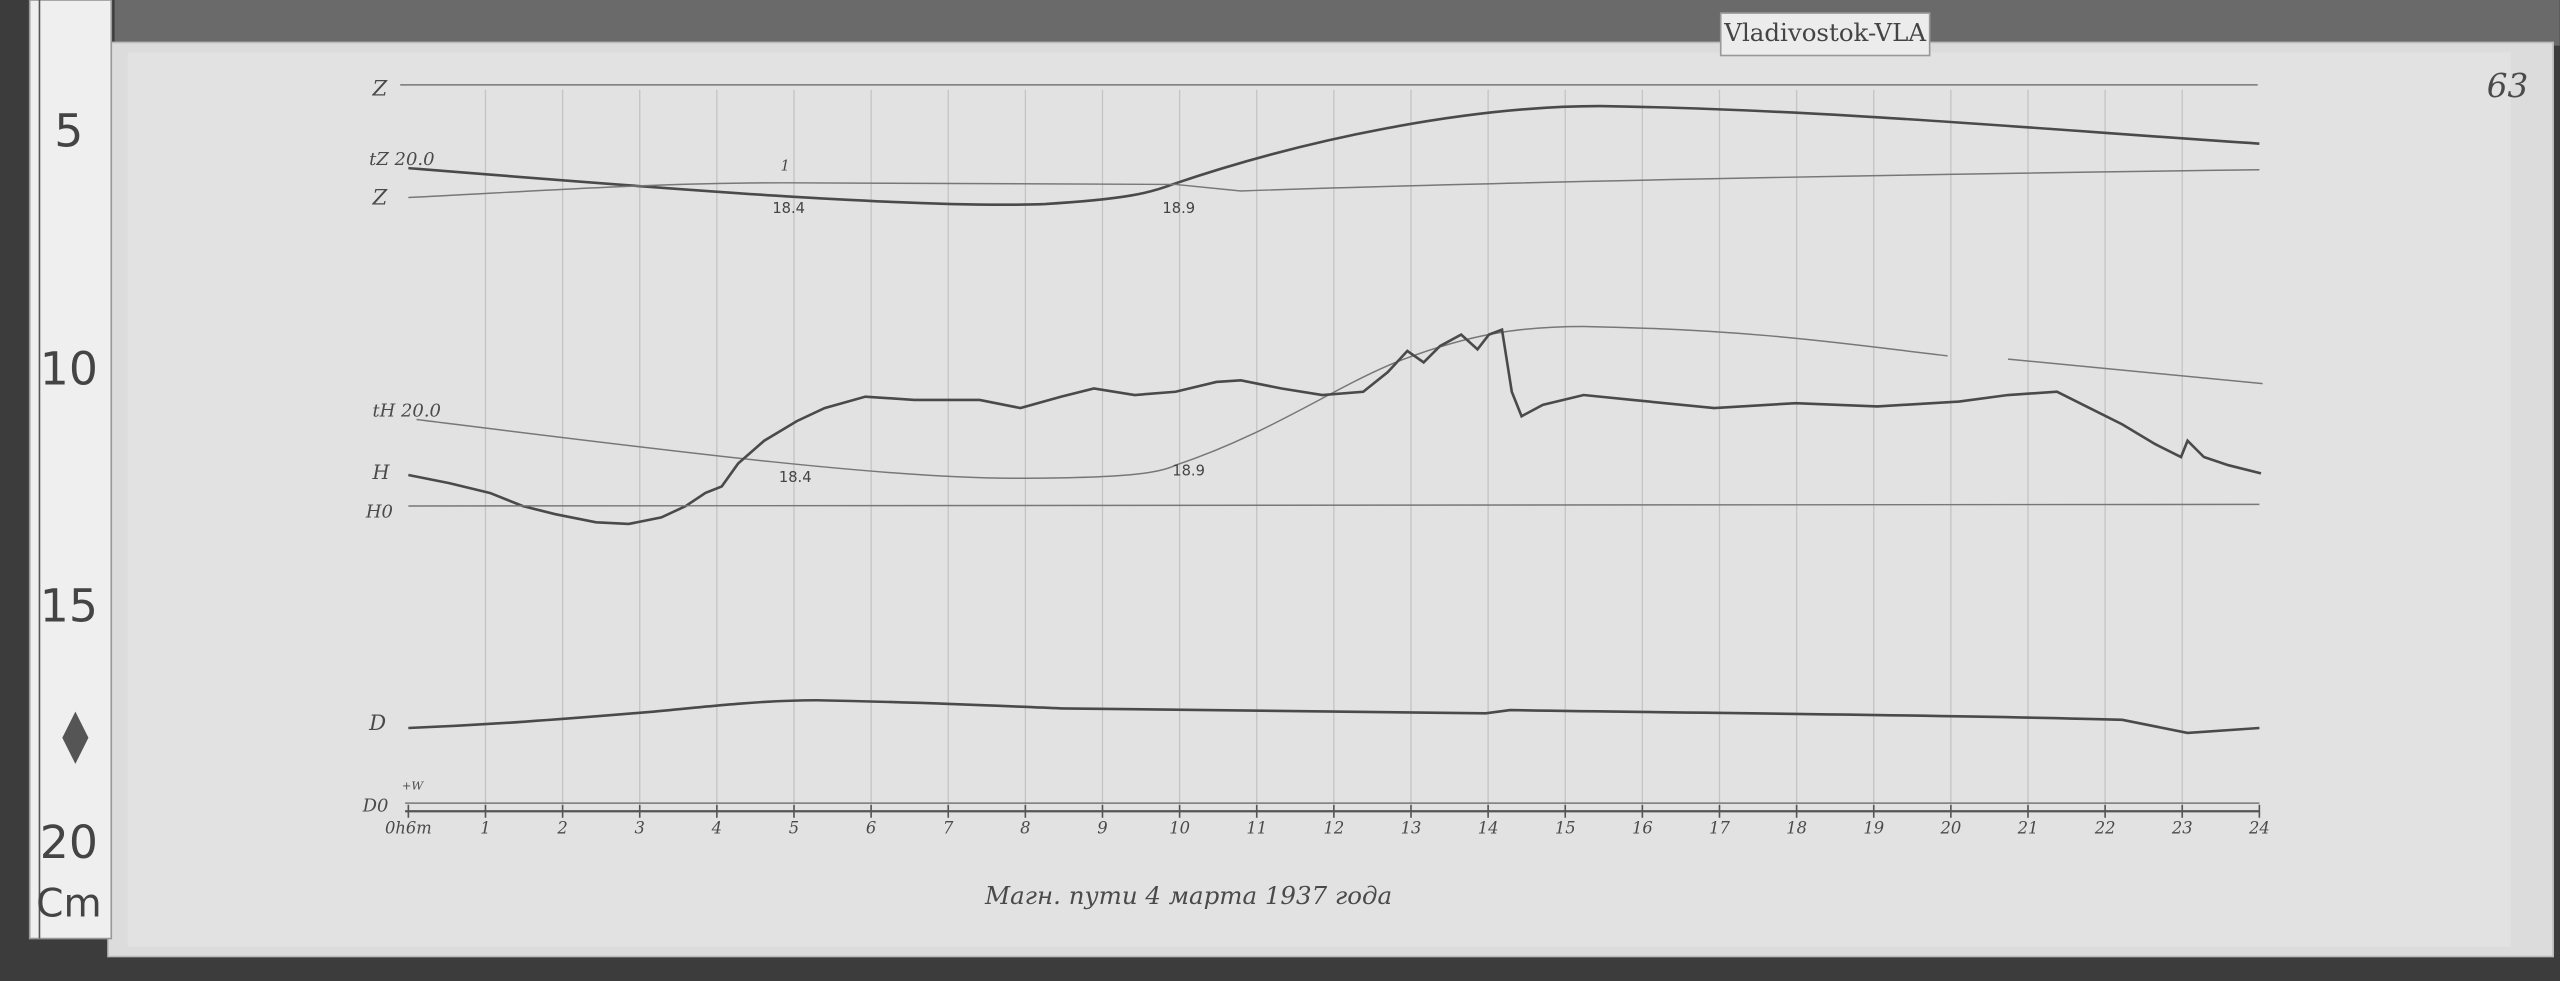 The image size is (2560, 981). What do you see at coordinates (1950, 828) in the screenshot?
I see `hour-label: 20` at bounding box center [1950, 828].